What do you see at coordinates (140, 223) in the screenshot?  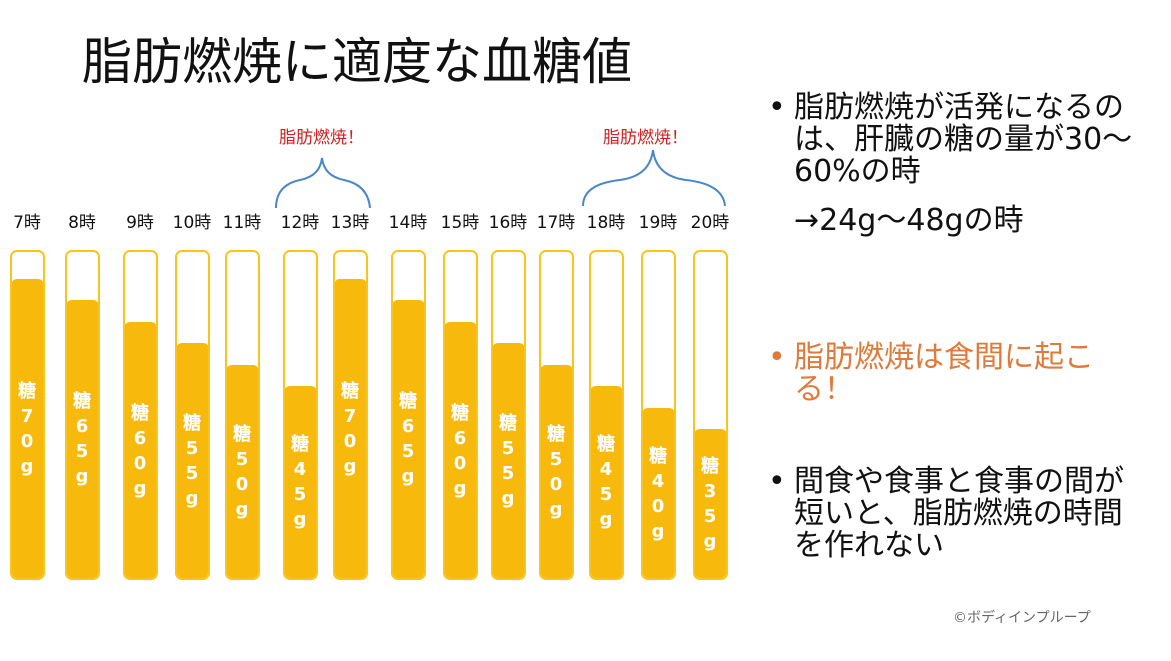 I see `hour-label: 9時` at bounding box center [140, 223].